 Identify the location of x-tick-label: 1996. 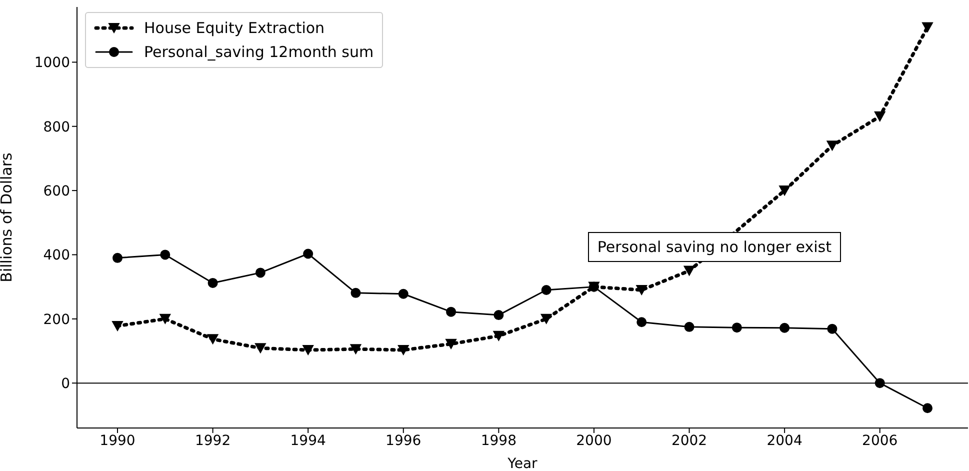
(404, 440).